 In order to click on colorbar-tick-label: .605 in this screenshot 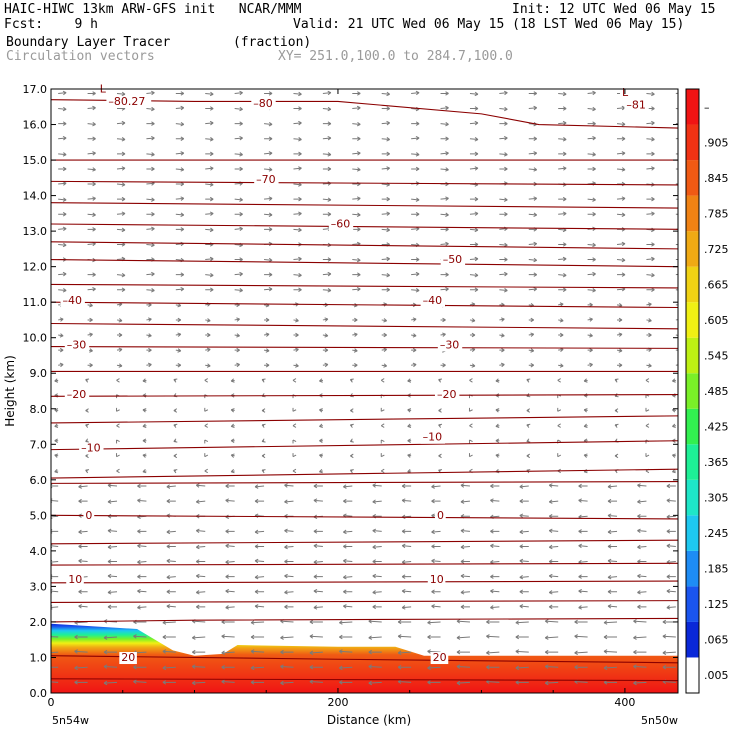, I will do `click(716, 320)`.